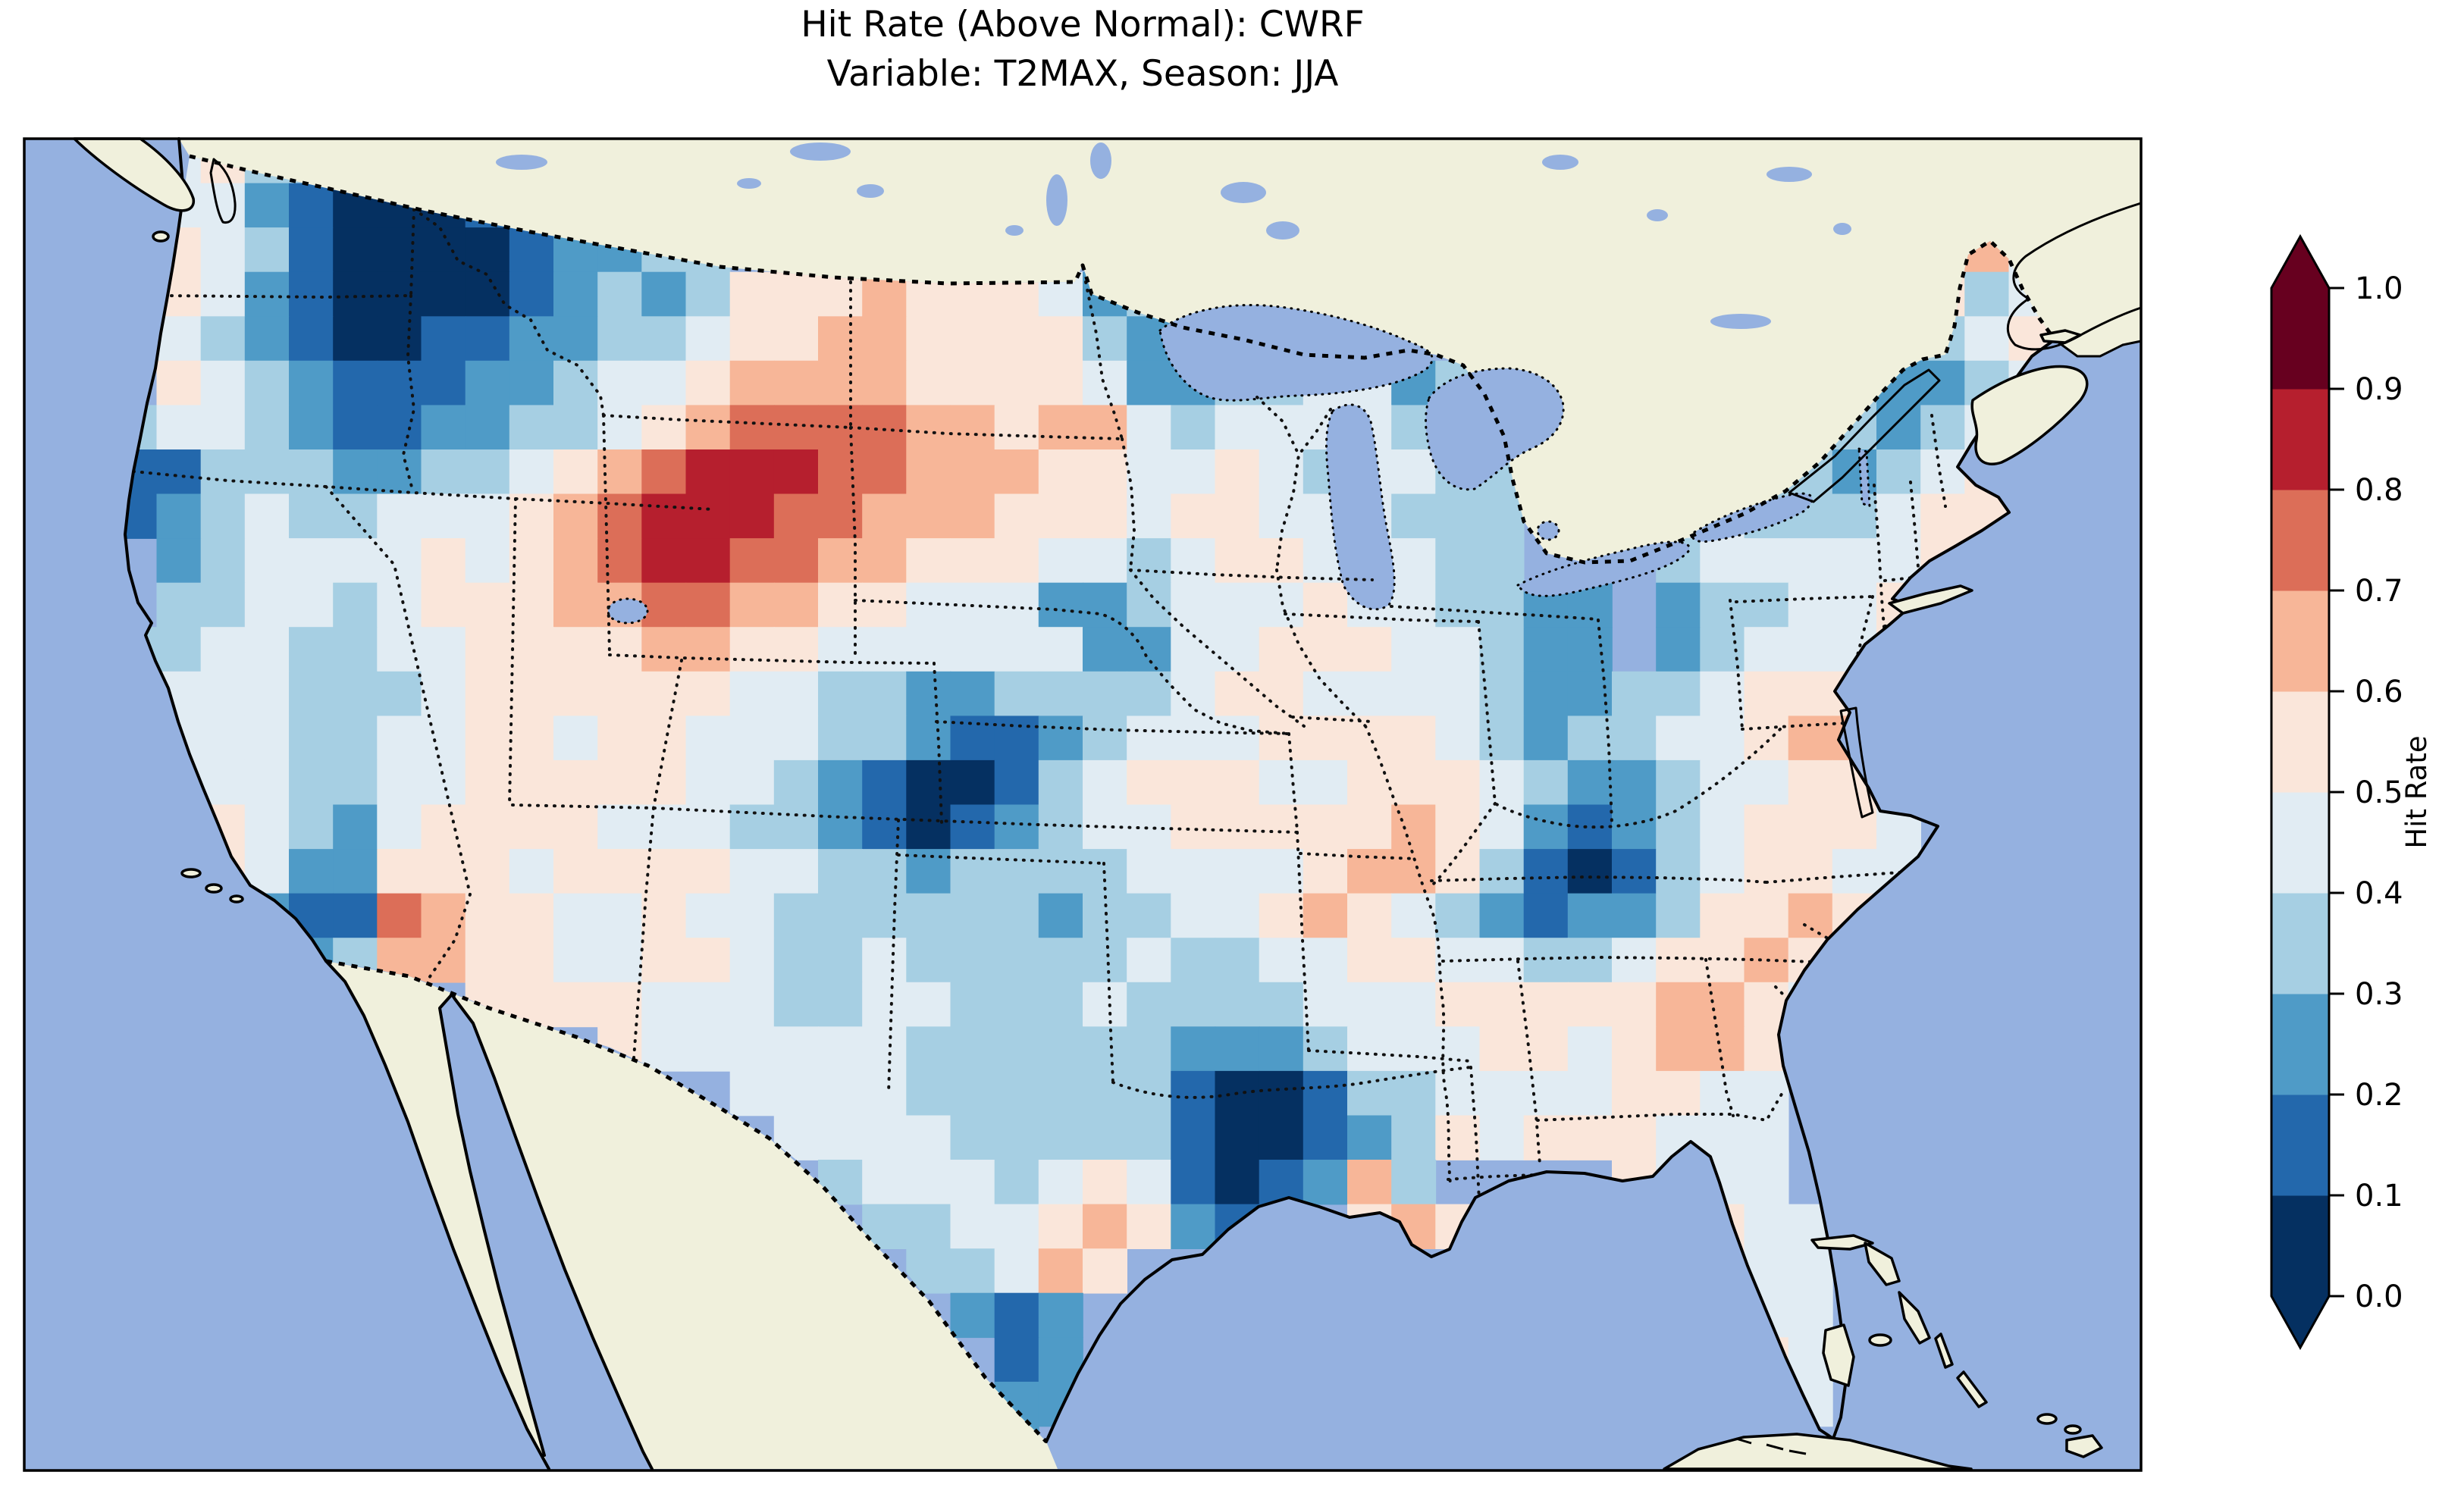 This screenshot has height=1497, width=2464. Describe the element at coordinates (2074, 276) in the screenshot. I see `gulf-of-st-lawrence` at that location.